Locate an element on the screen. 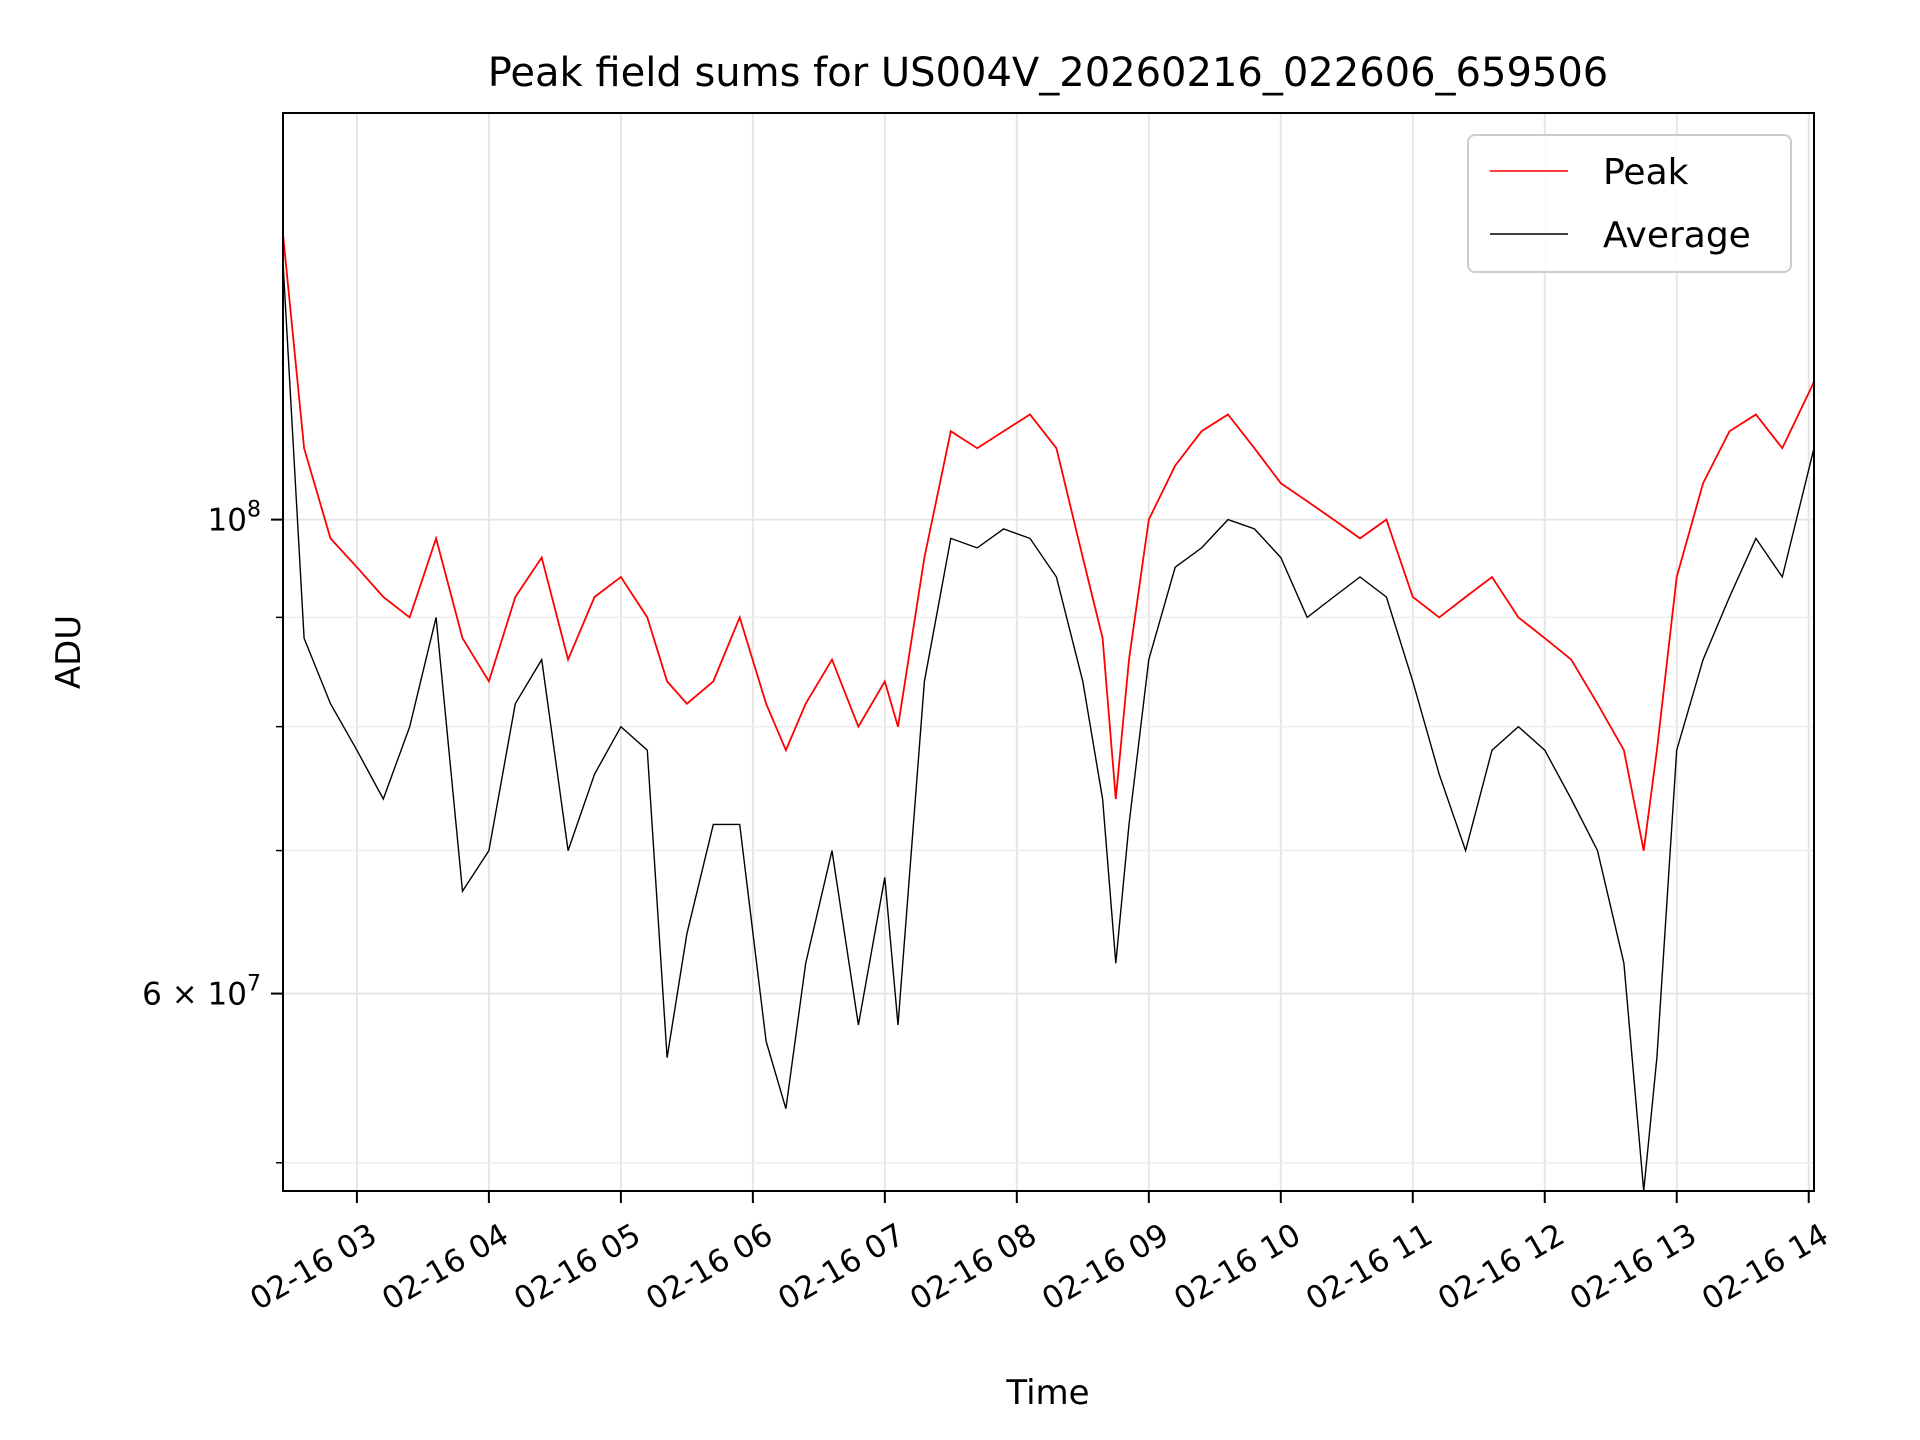 This screenshot has height=1440, width=1920. y-tick-exponent: 8 is located at coordinates (254, 510).